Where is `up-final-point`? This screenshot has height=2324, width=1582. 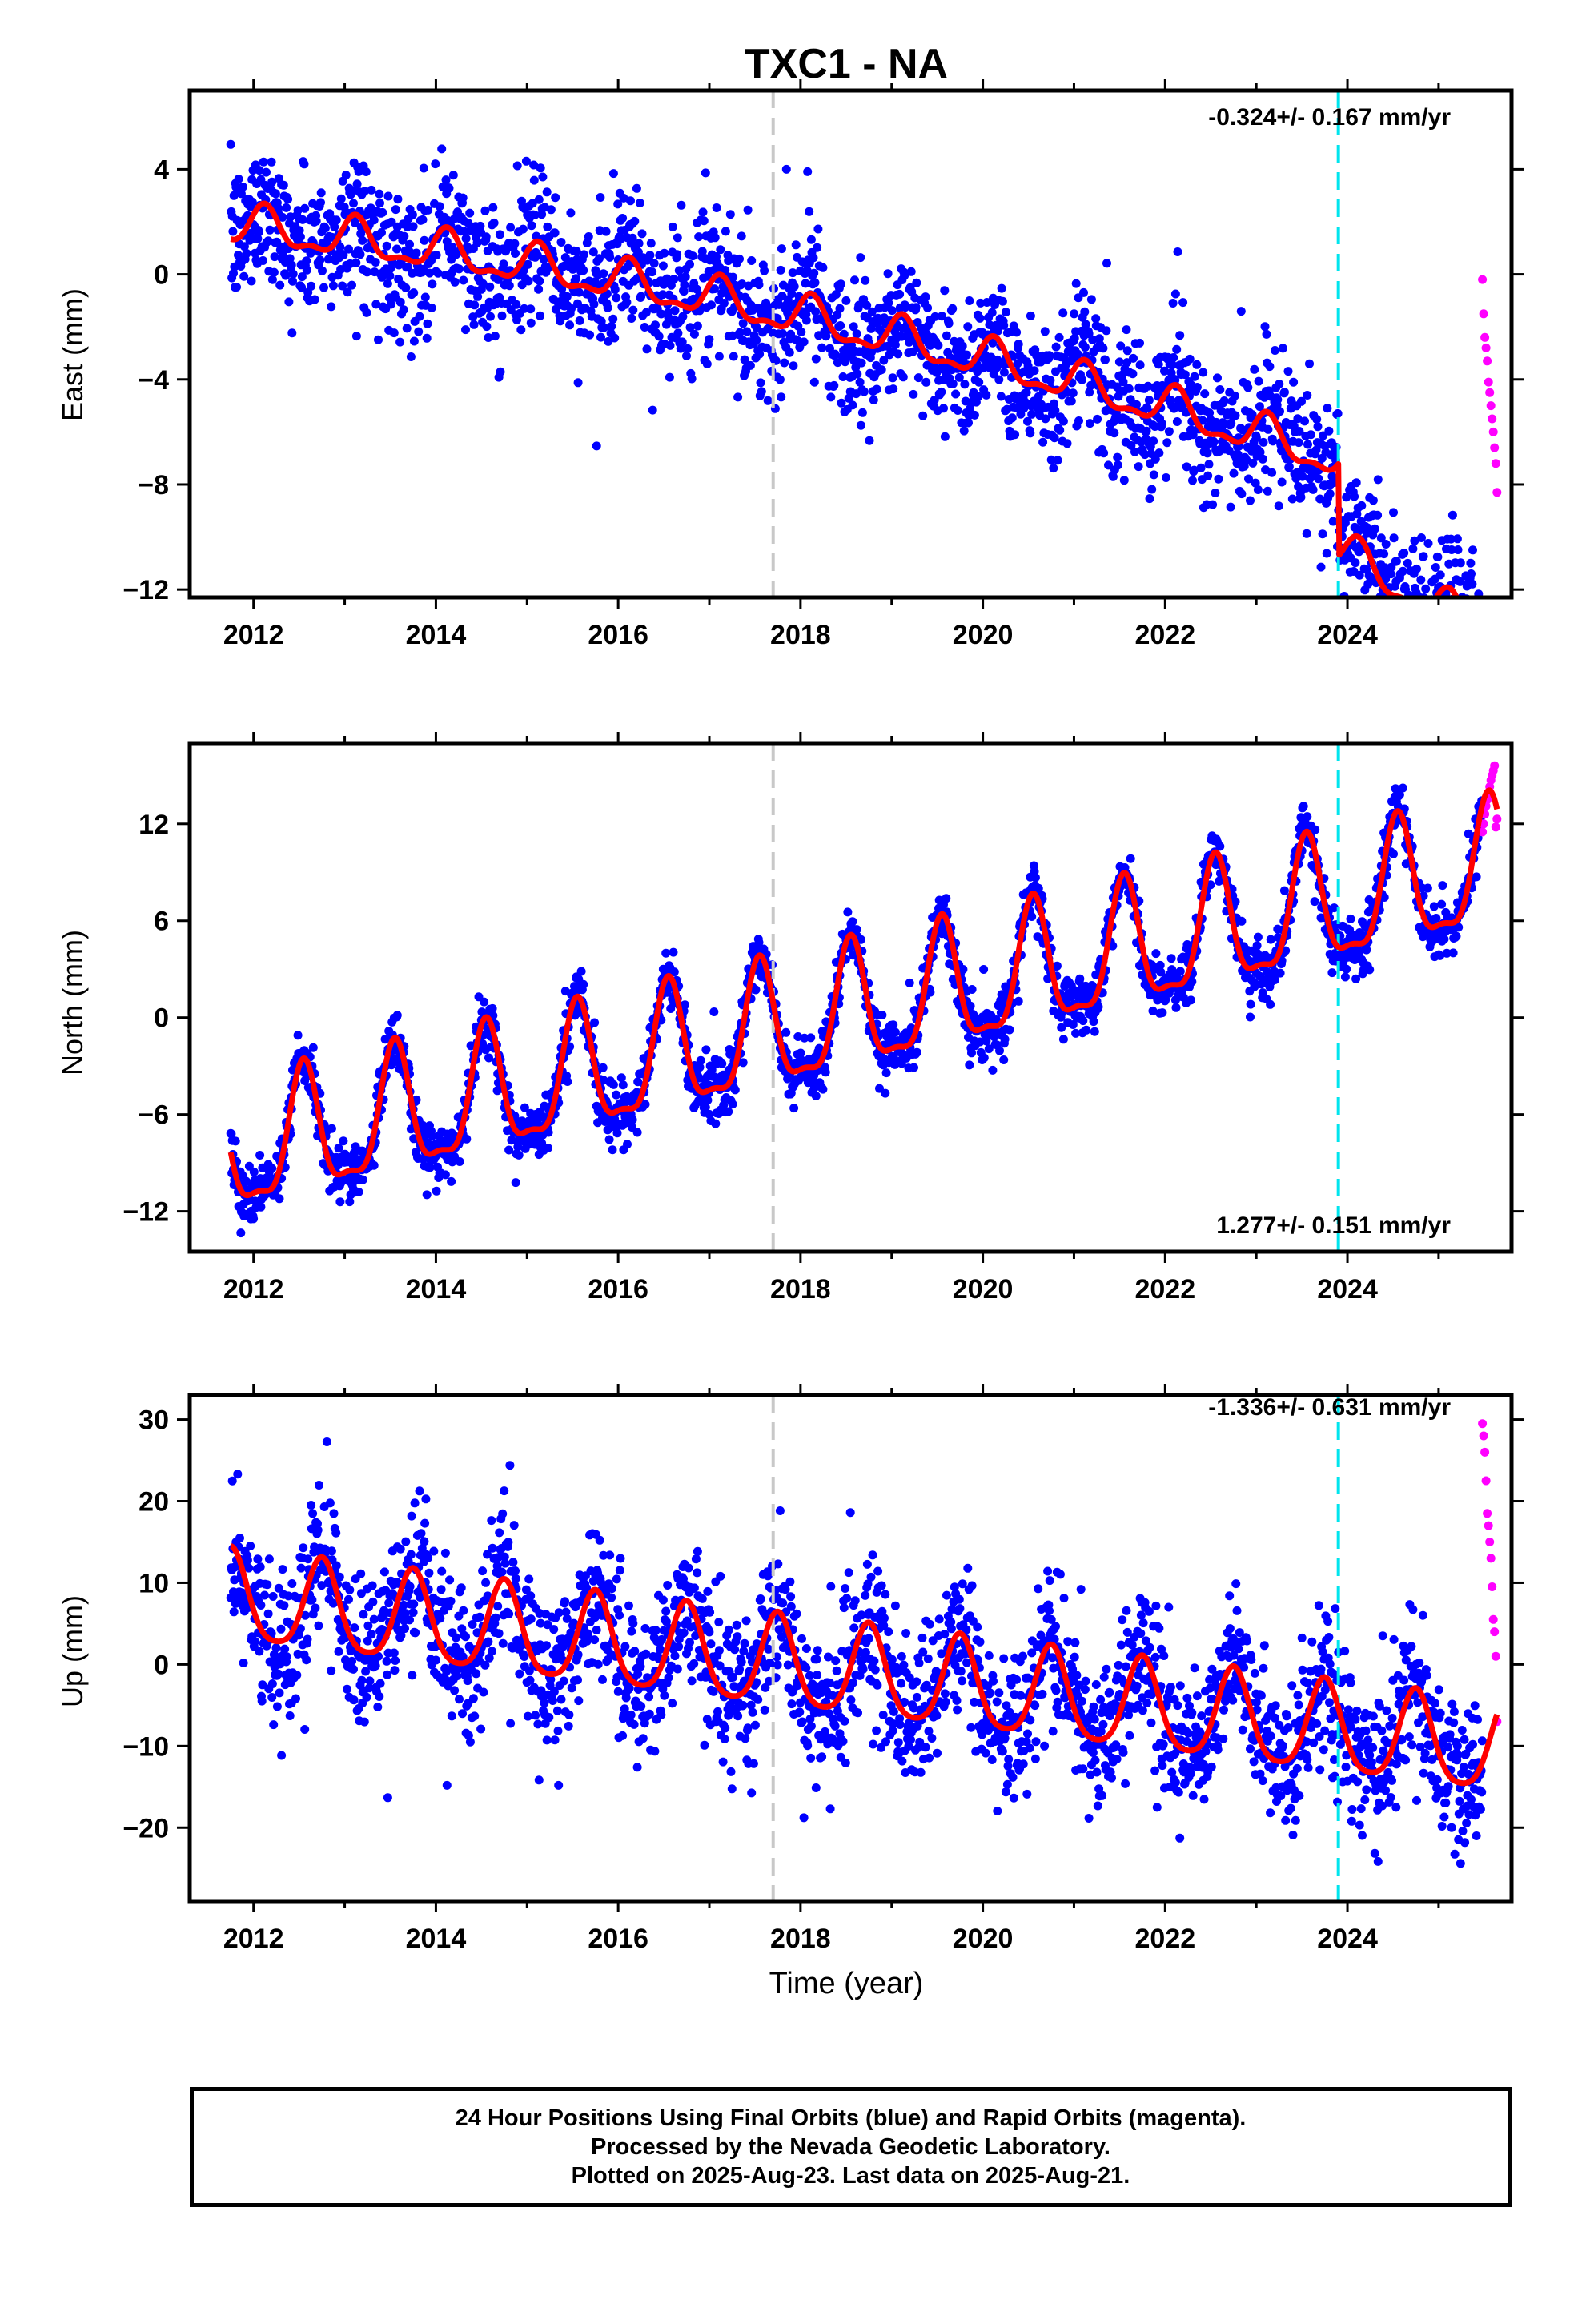 up-final-point is located at coordinates (287, 1657).